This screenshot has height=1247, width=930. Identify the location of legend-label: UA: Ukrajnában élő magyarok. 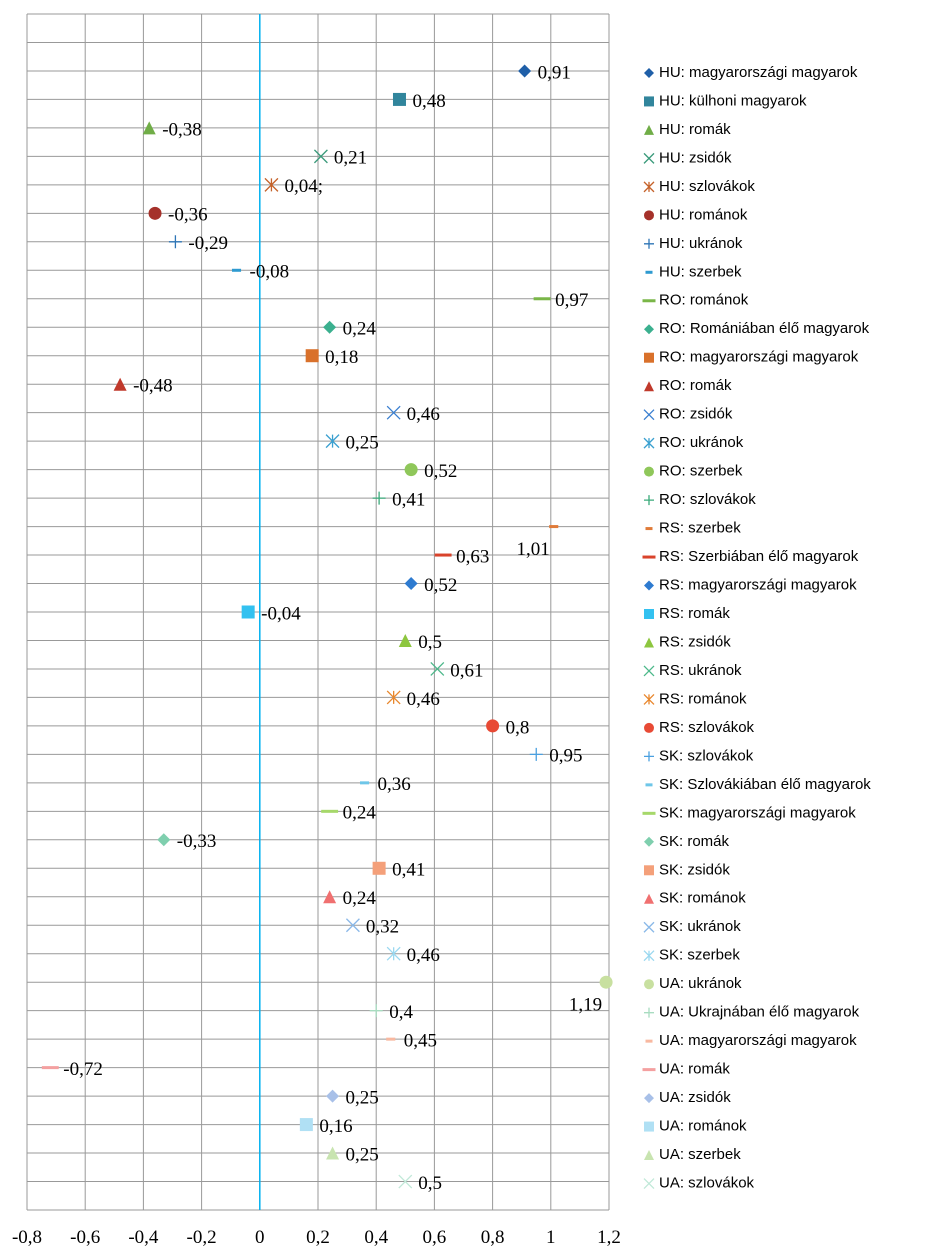
(759, 1012).